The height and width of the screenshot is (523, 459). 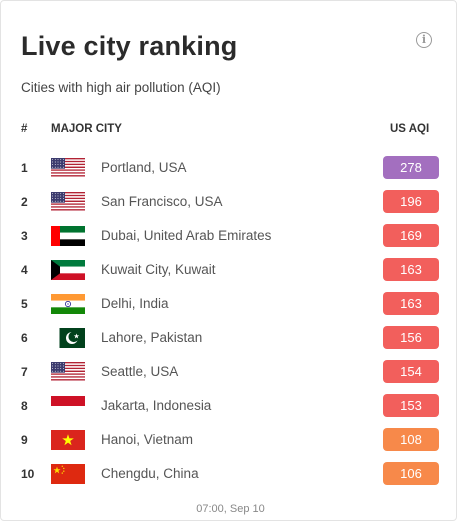 I want to click on column-header-rank: #, so click(x=24, y=129).